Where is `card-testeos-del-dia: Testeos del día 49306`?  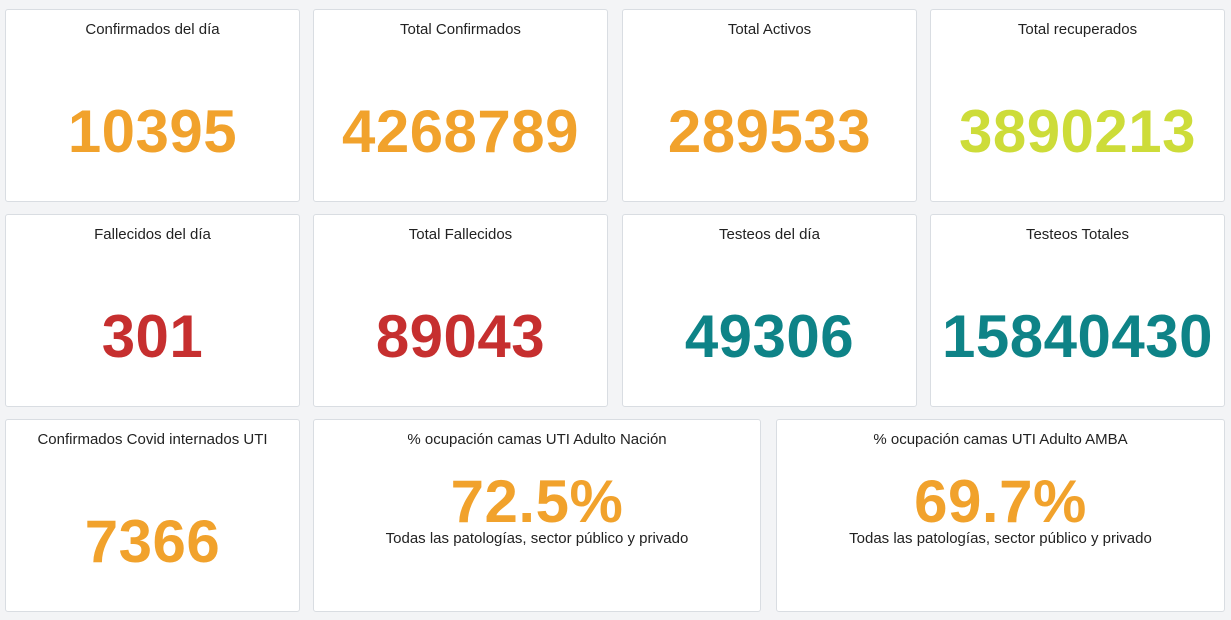
card-testeos-del-dia: Testeos del día 49306 is located at coordinates (769, 310).